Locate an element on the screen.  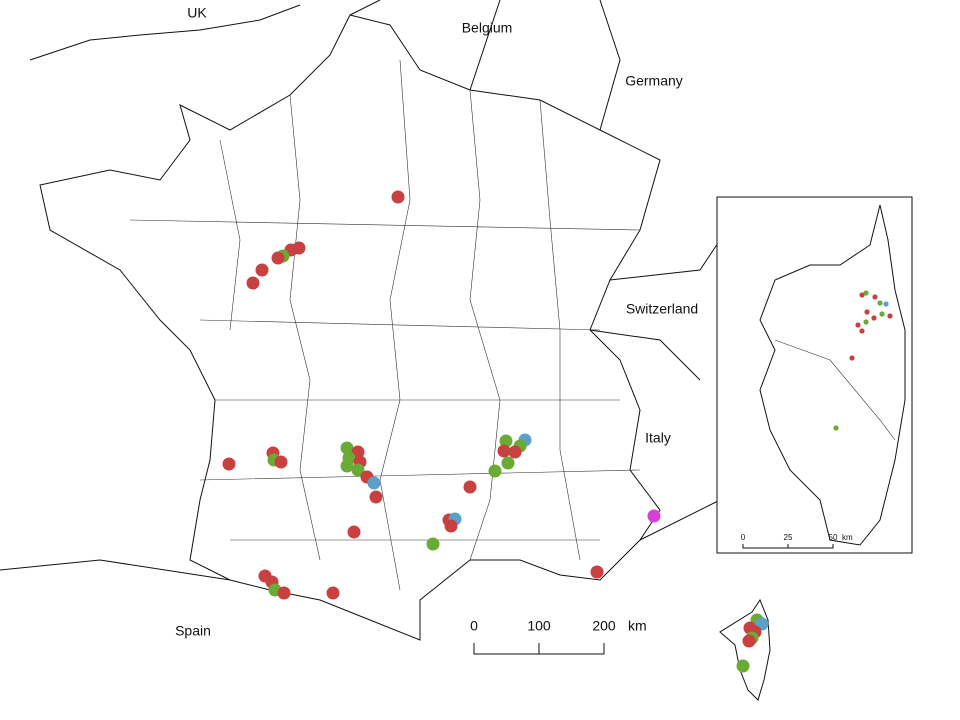
inset-department-border is located at coordinates (835, 390).